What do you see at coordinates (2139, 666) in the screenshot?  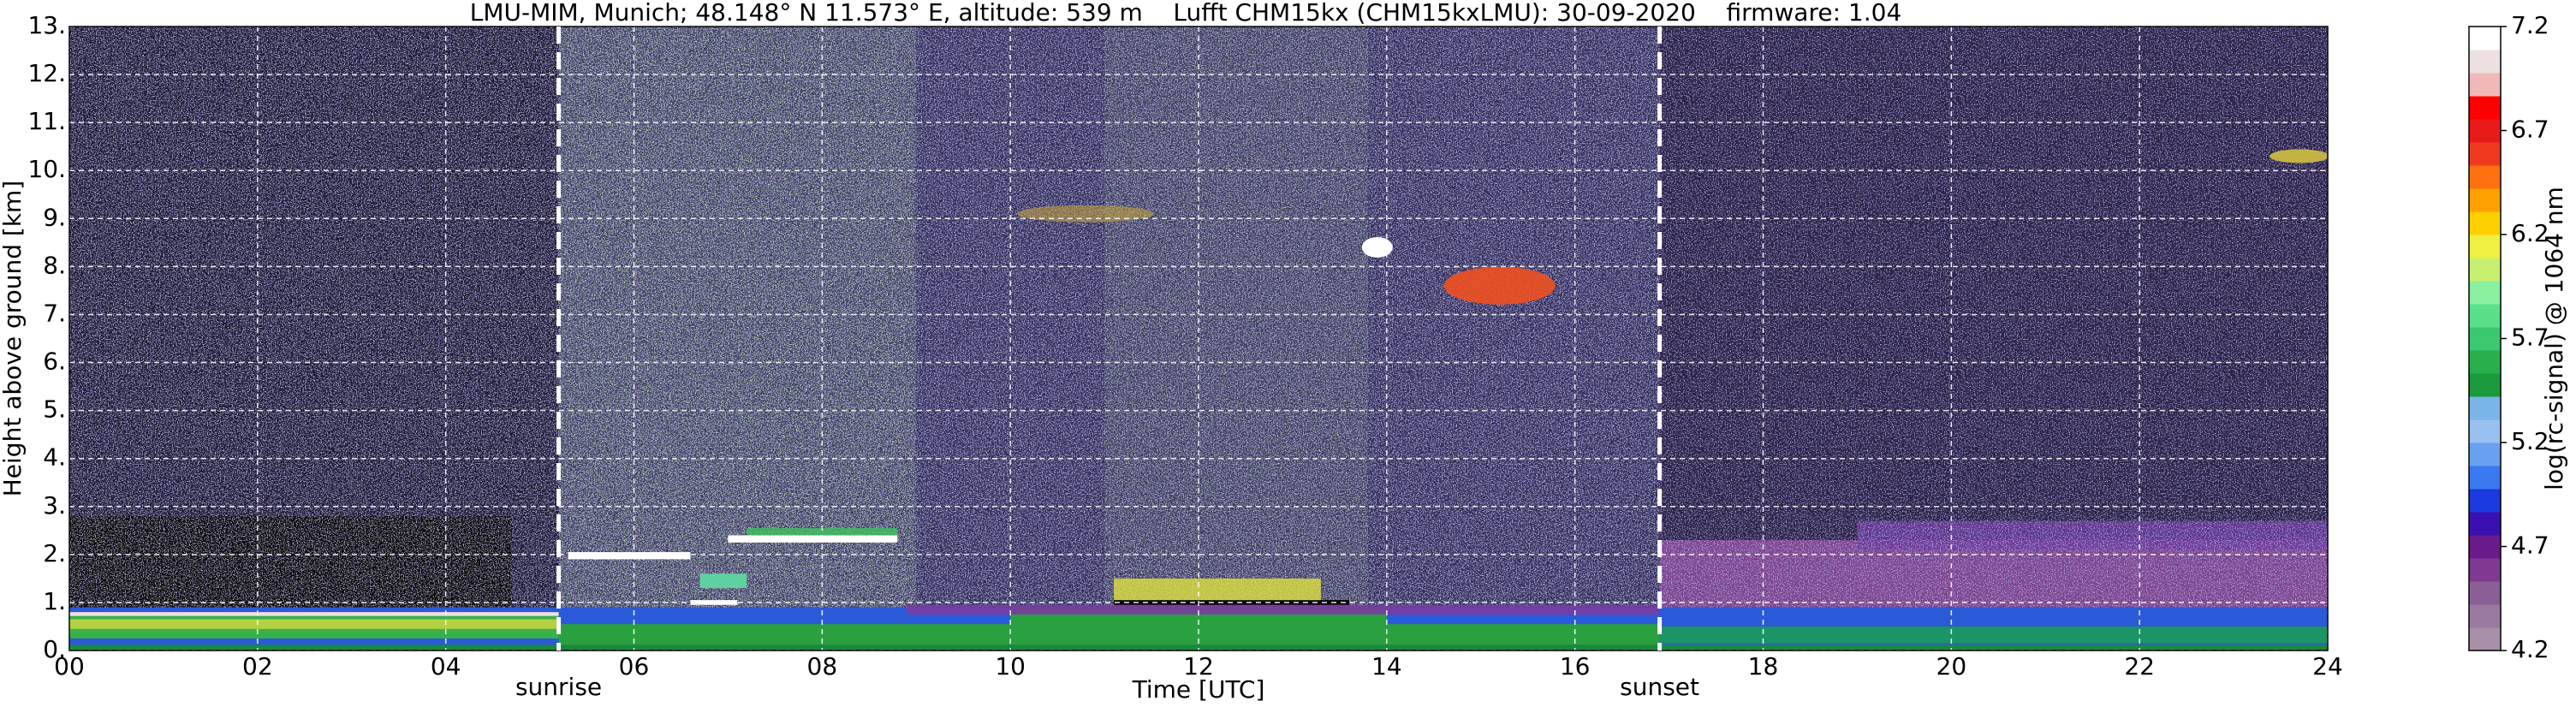 I see `x-tick-label: 22` at bounding box center [2139, 666].